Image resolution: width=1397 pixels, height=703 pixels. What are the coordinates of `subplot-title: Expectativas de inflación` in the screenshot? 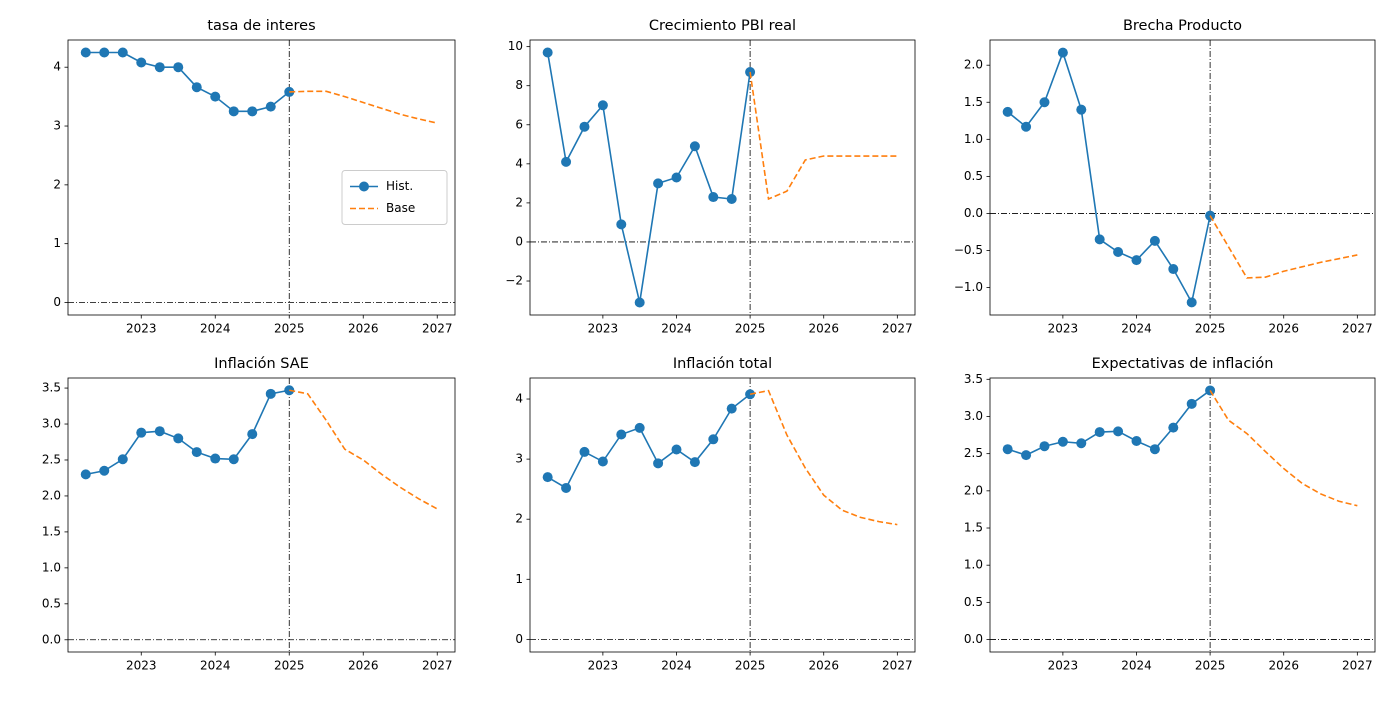 It's located at (1183, 364).